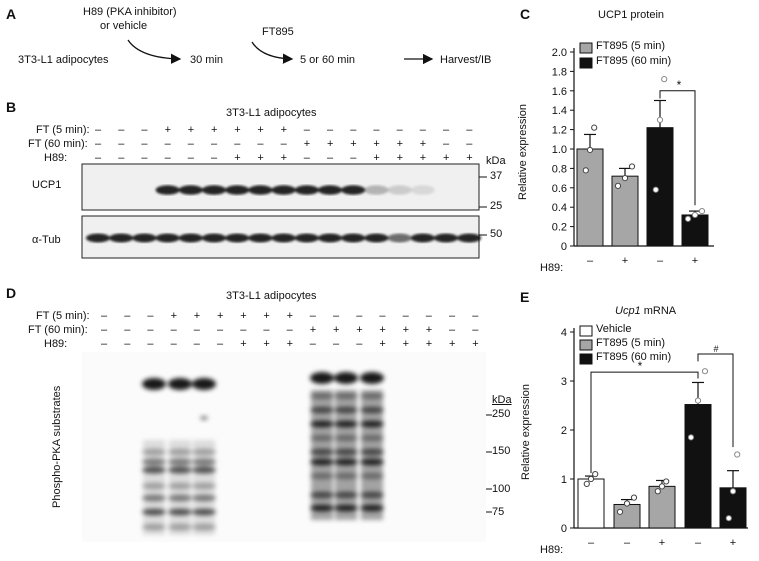 The width and height of the screenshot is (759, 561). I want to click on time1: 30 min, so click(207, 60).